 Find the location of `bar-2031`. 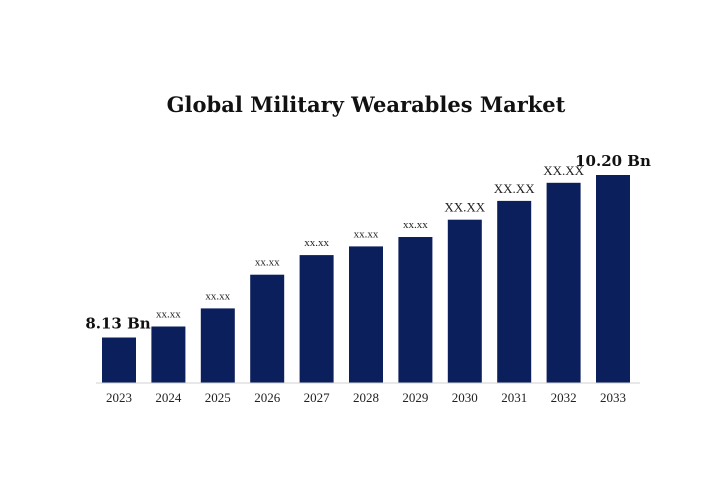

bar-2031 is located at coordinates (514, 291).